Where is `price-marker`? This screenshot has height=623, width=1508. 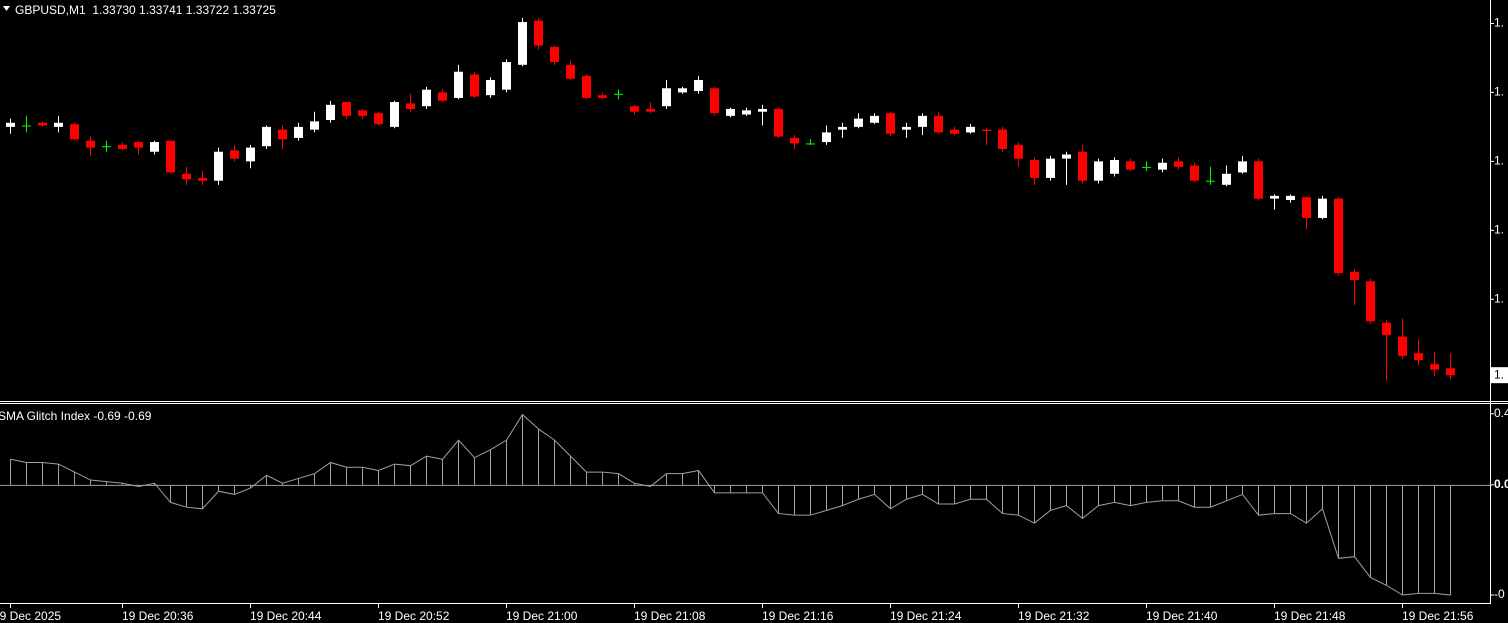
price-marker is located at coordinates (1499, 375).